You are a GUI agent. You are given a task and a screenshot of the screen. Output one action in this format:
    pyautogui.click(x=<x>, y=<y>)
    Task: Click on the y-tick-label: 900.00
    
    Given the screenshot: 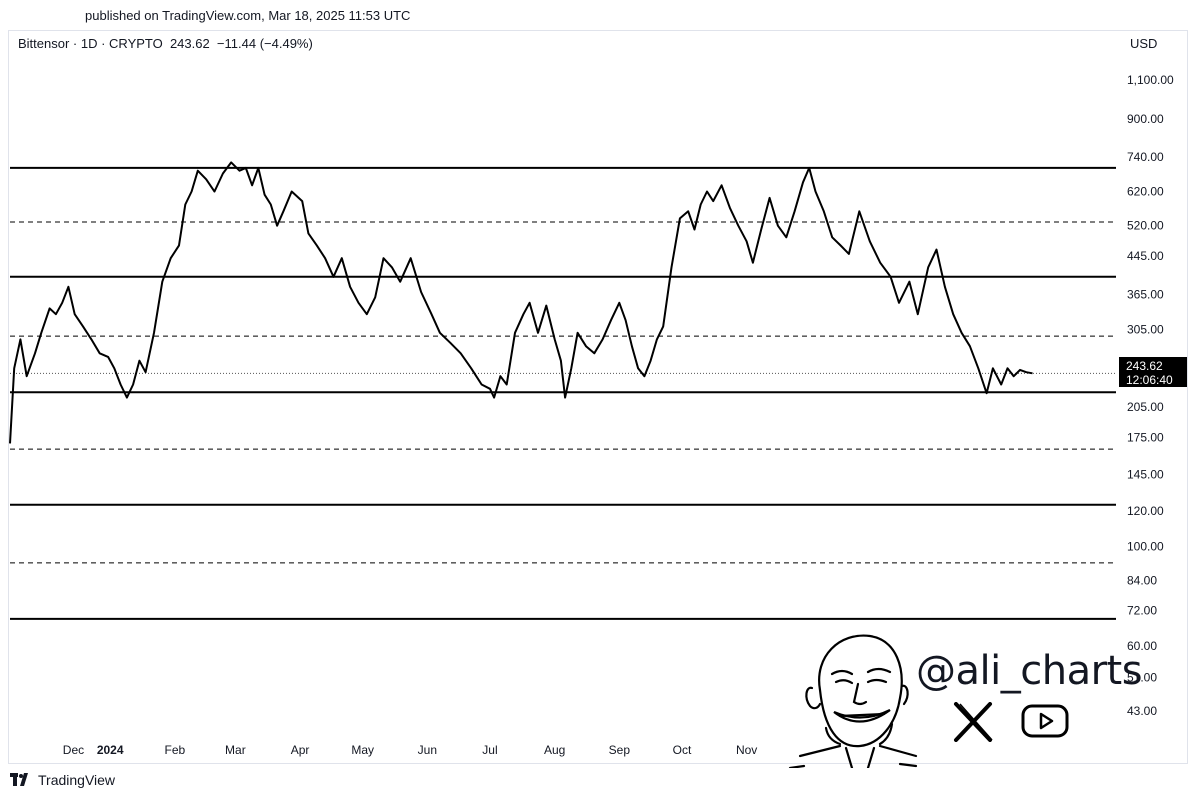 What is the action you would take?
    pyautogui.click(x=1145, y=119)
    